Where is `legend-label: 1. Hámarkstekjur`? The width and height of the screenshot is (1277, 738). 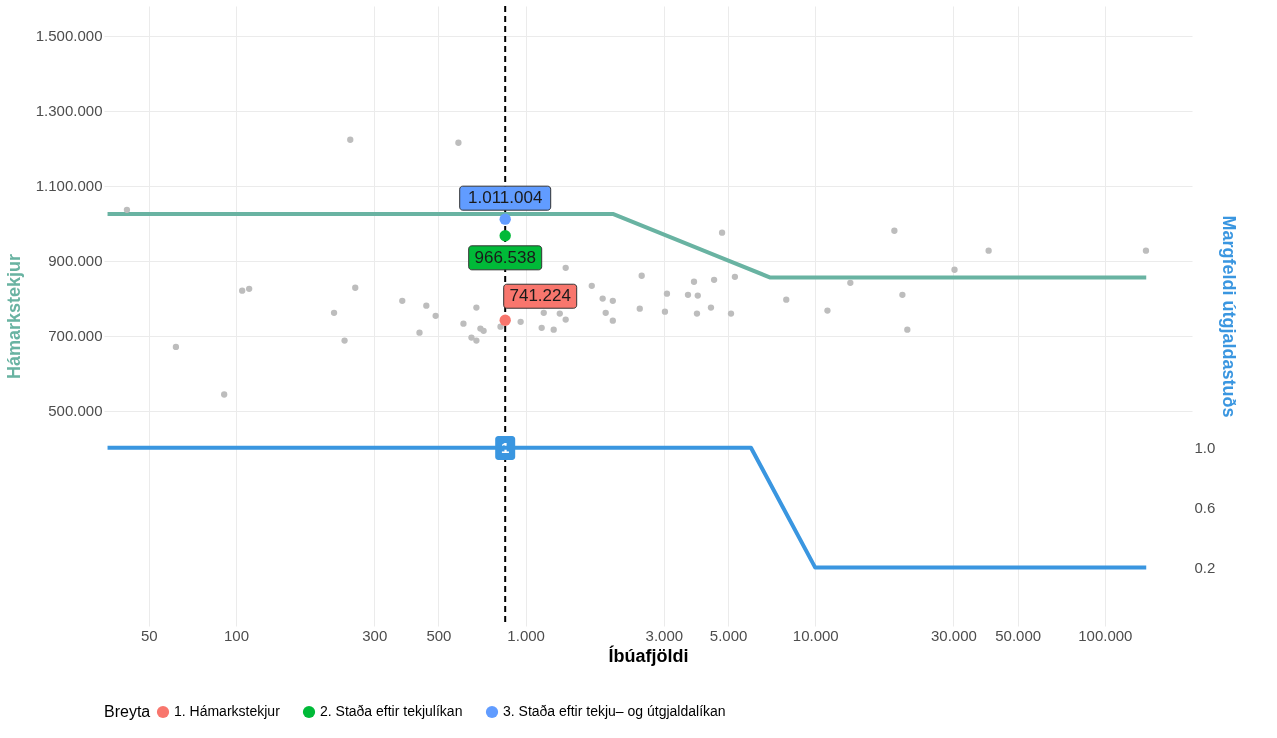
legend-label: 1. Hámarkstekjur is located at coordinates (227, 711).